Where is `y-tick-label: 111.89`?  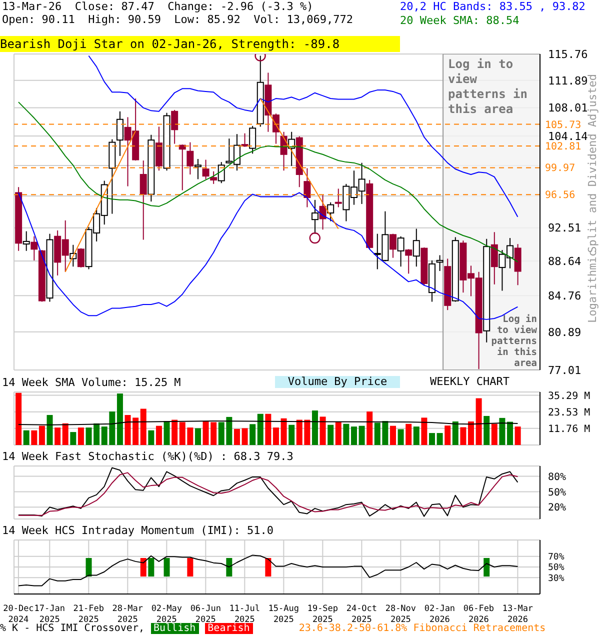
y-tick-label: 111.89 is located at coordinates (568, 81).